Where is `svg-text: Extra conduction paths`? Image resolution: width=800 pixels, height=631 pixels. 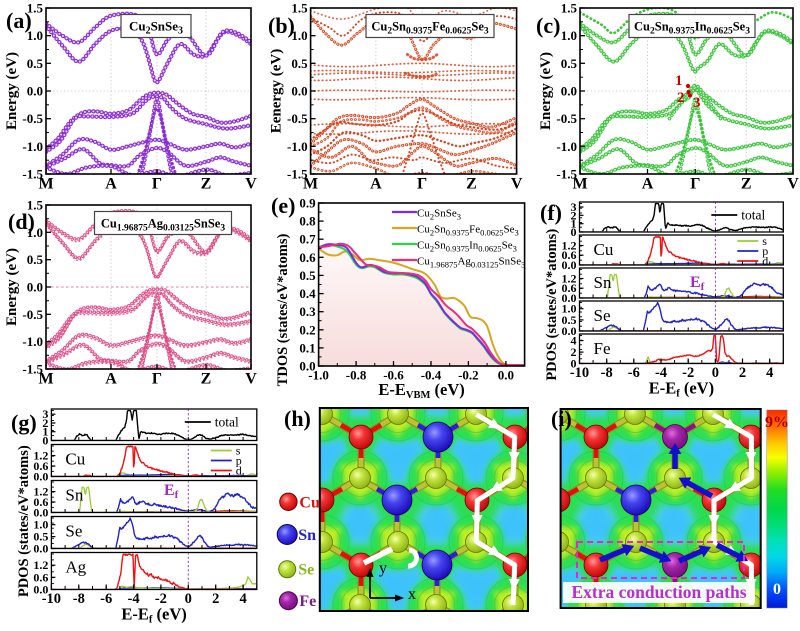
svg-text: Extra conduction paths is located at coordinates (658, 592).